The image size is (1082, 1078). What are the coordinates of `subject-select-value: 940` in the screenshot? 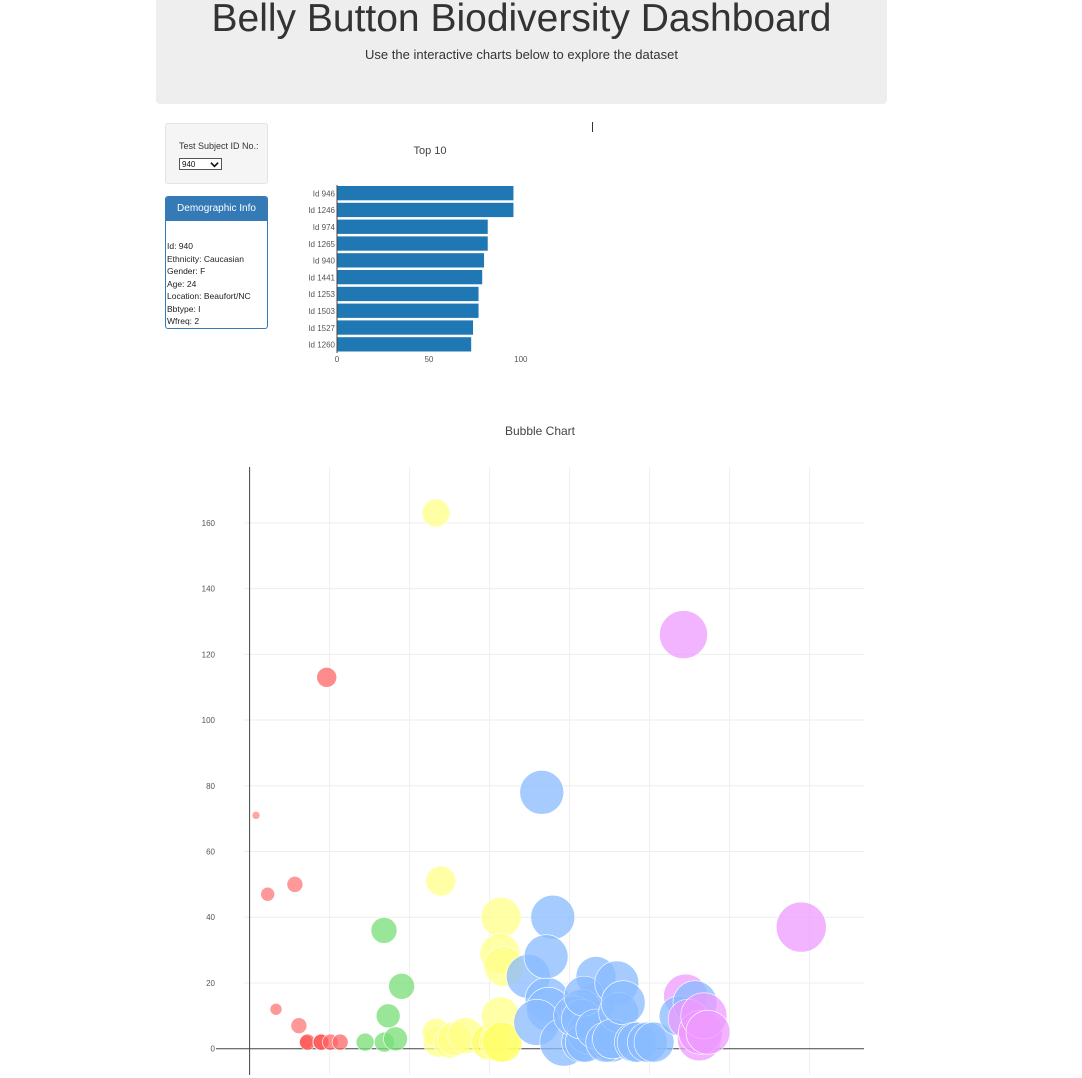 It's located at (189, 164).